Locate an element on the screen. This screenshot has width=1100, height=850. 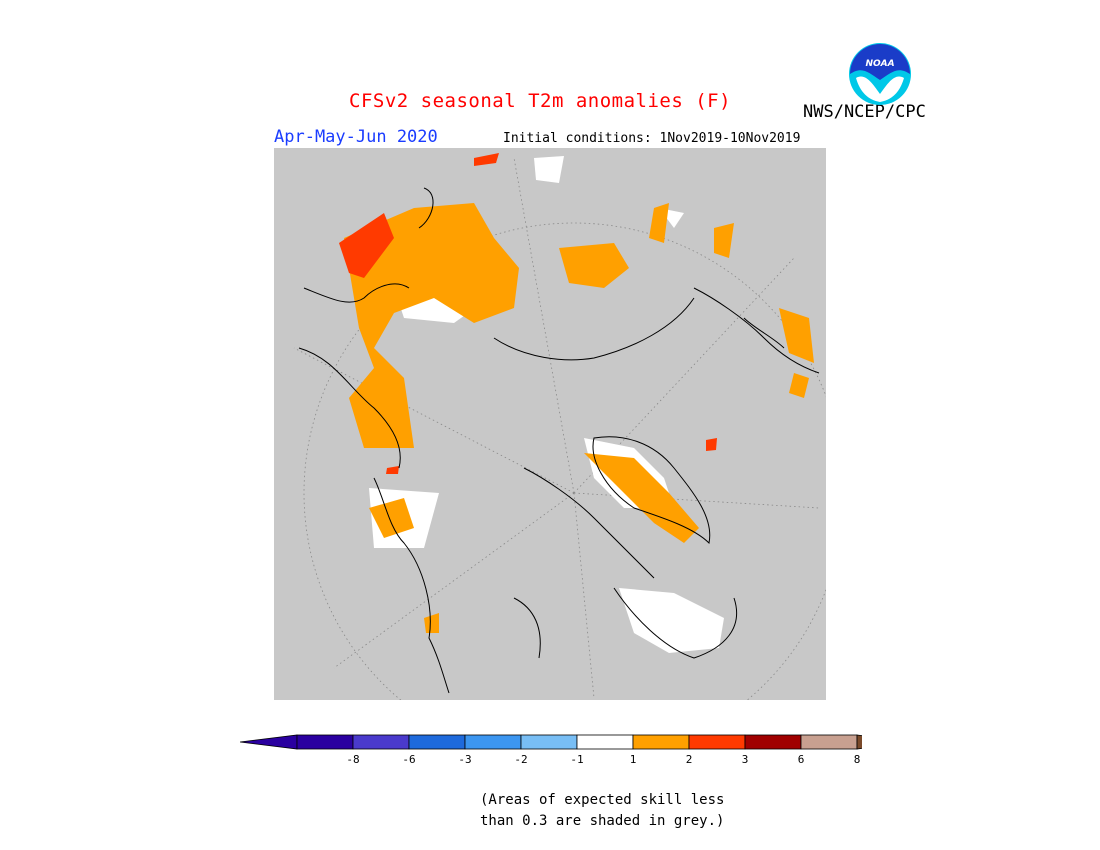
legend-bins is located at coordinates (551, 742).